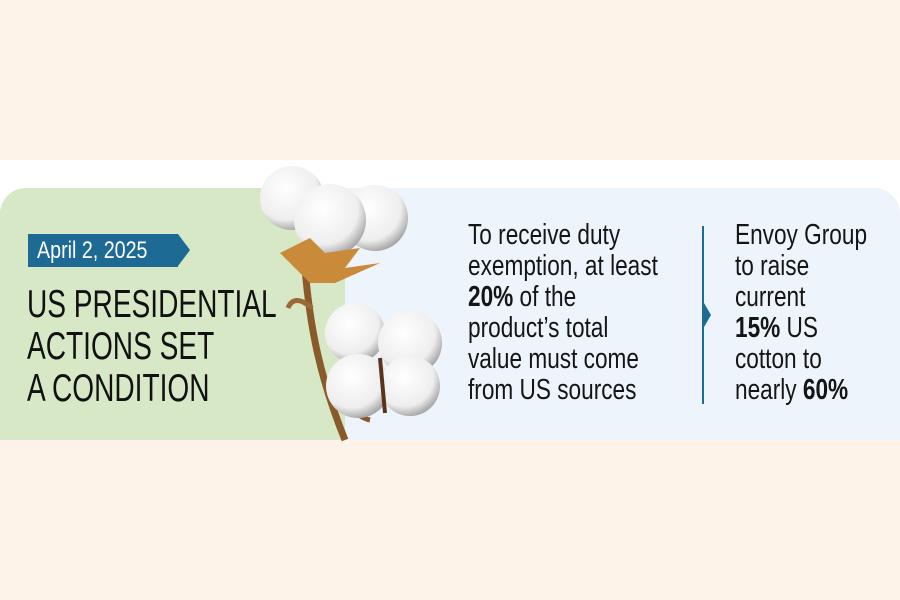 This screenshot has height=600, width=900. I want to click on text-line: To receive duty, so click(544, 235).